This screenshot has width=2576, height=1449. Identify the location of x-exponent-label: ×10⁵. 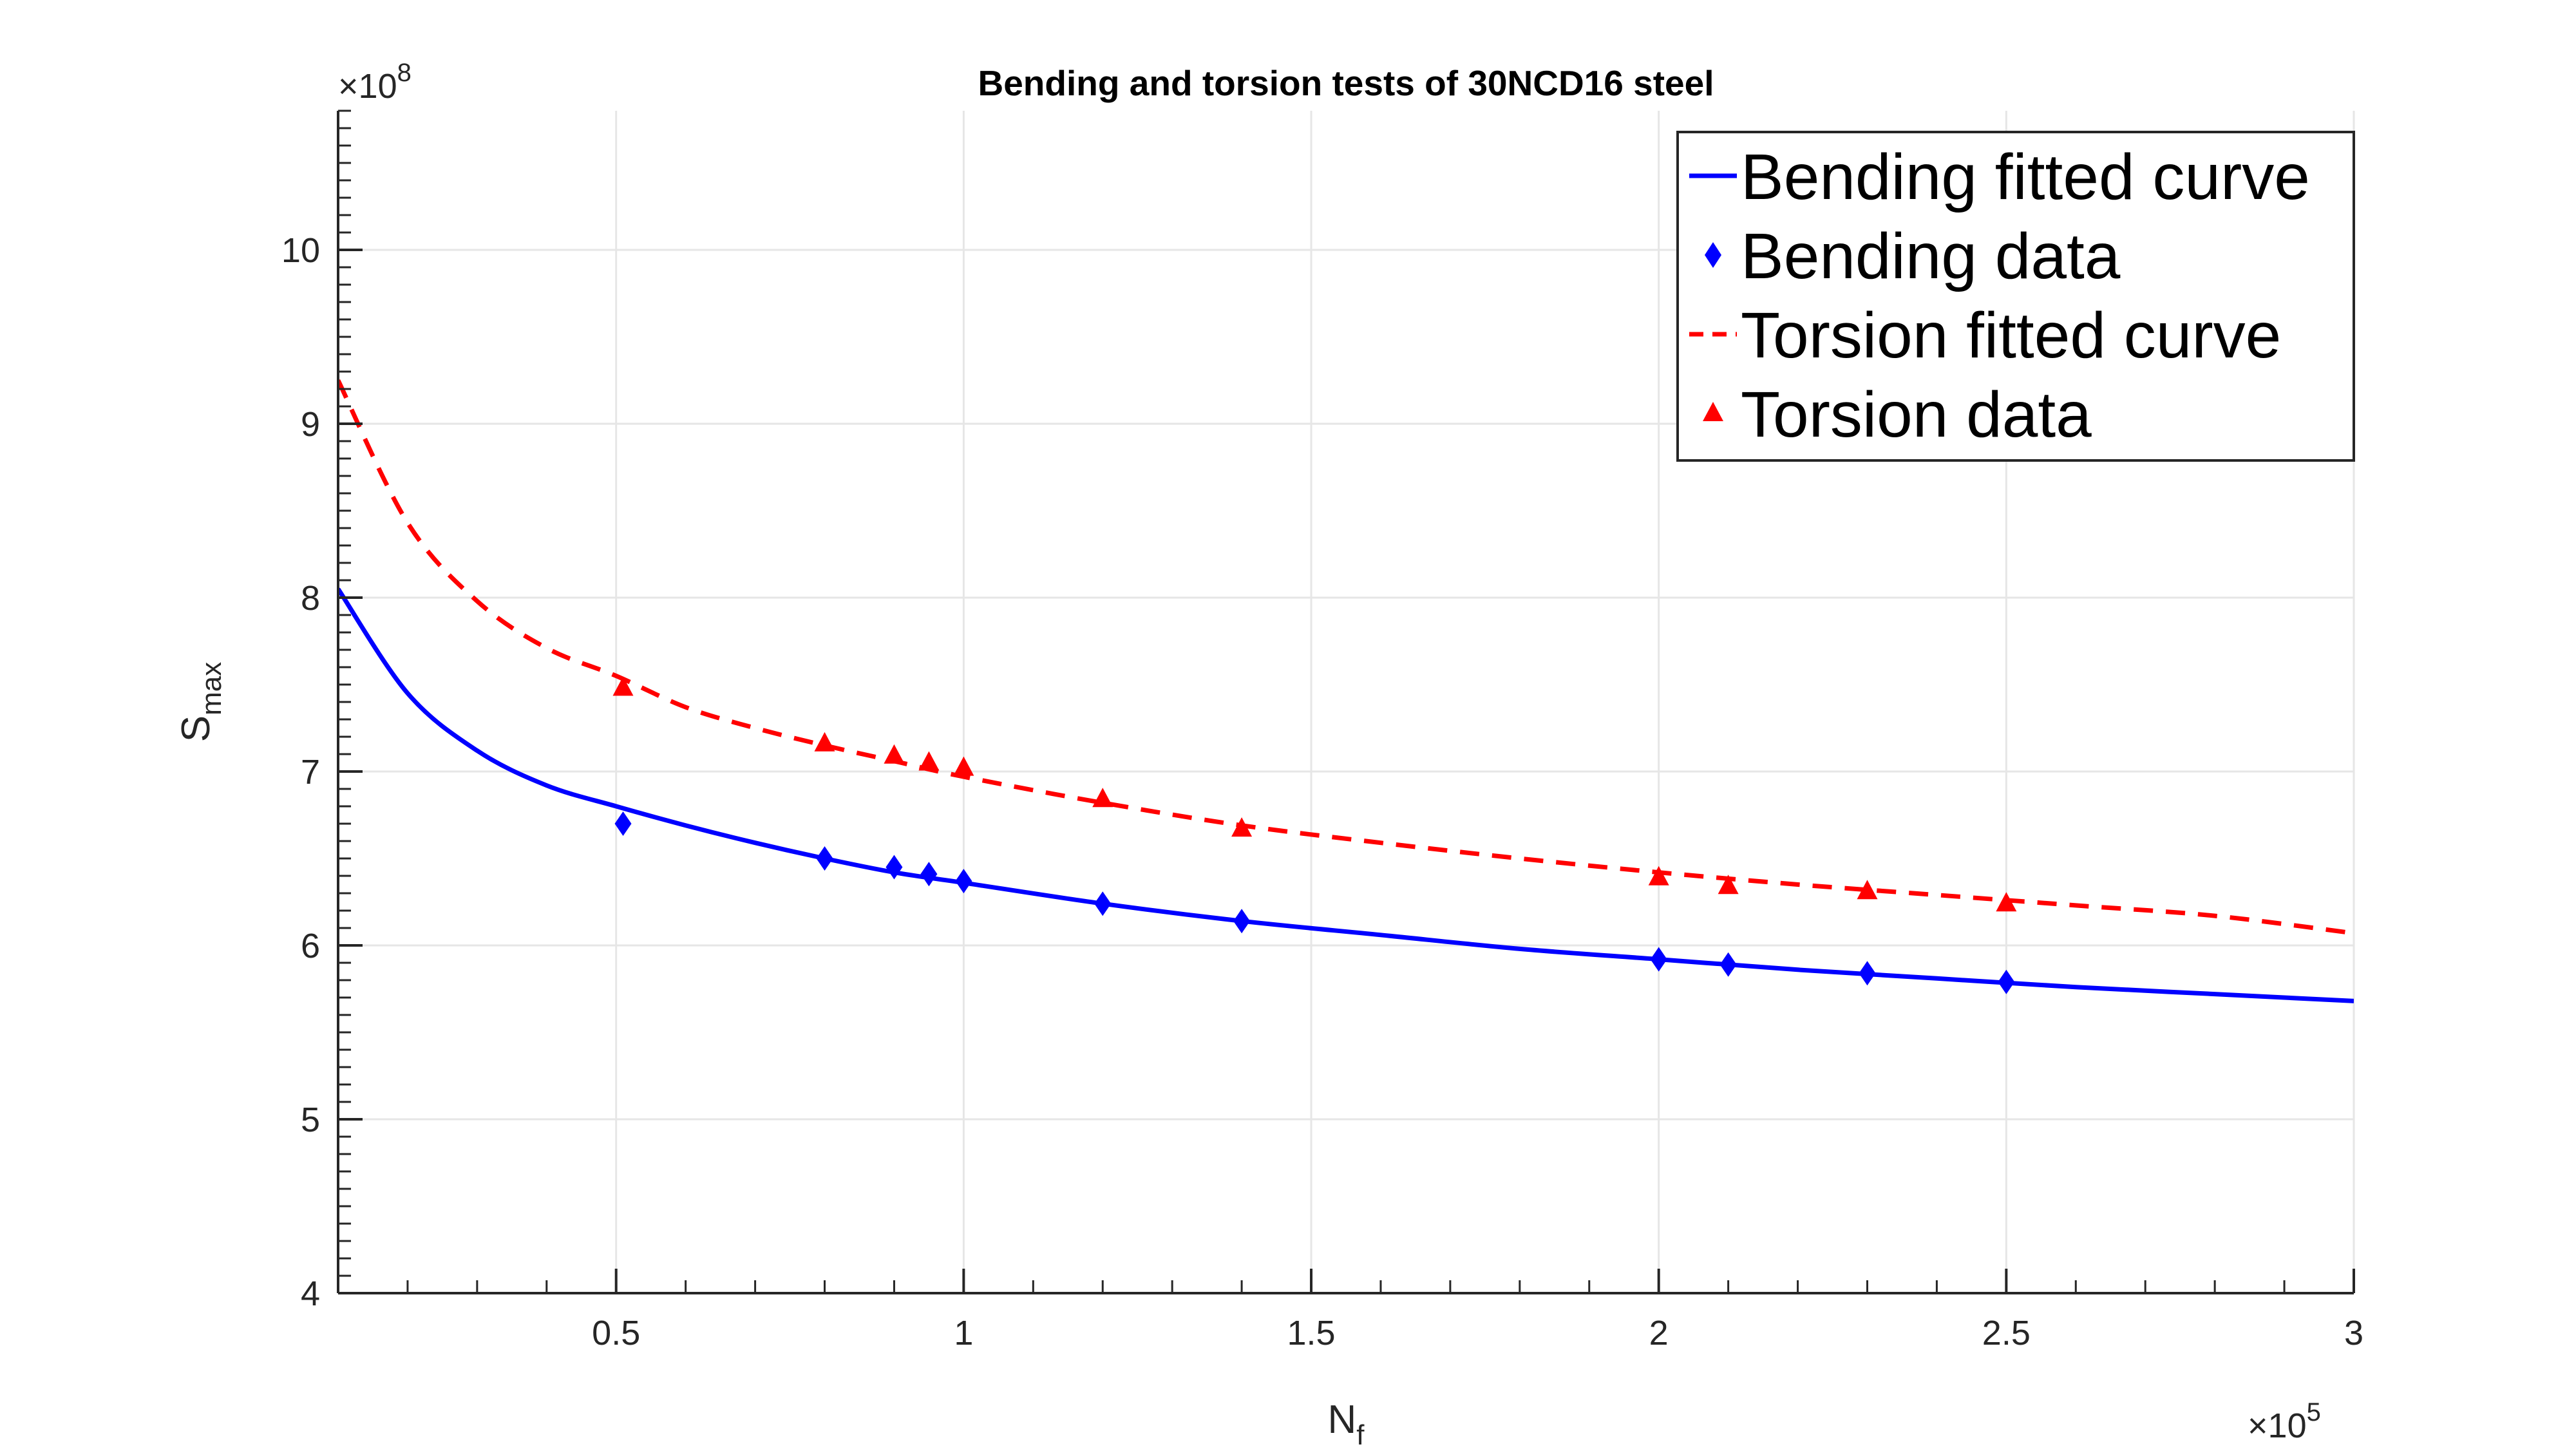
(2284, 1421).